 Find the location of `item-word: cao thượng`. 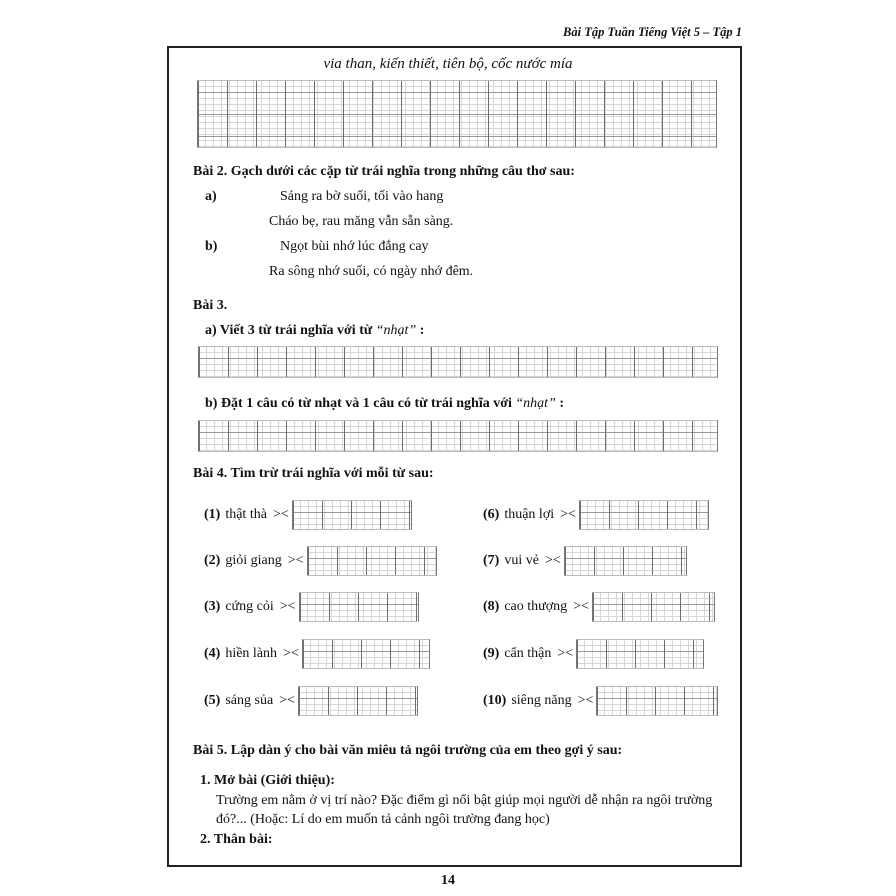

item-word: cao thượng is located at coordinates (536, 606).